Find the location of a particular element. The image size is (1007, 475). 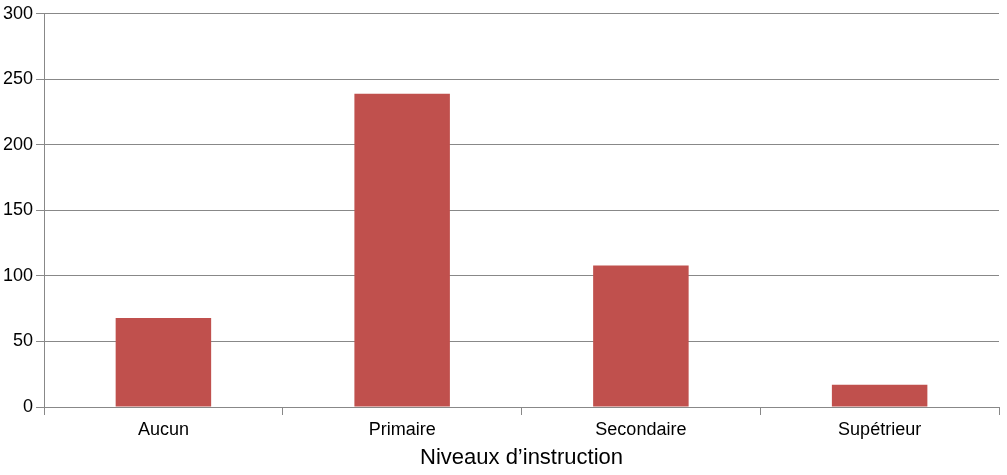

y-tick-label: 200 is located at coordinates (18, 143).